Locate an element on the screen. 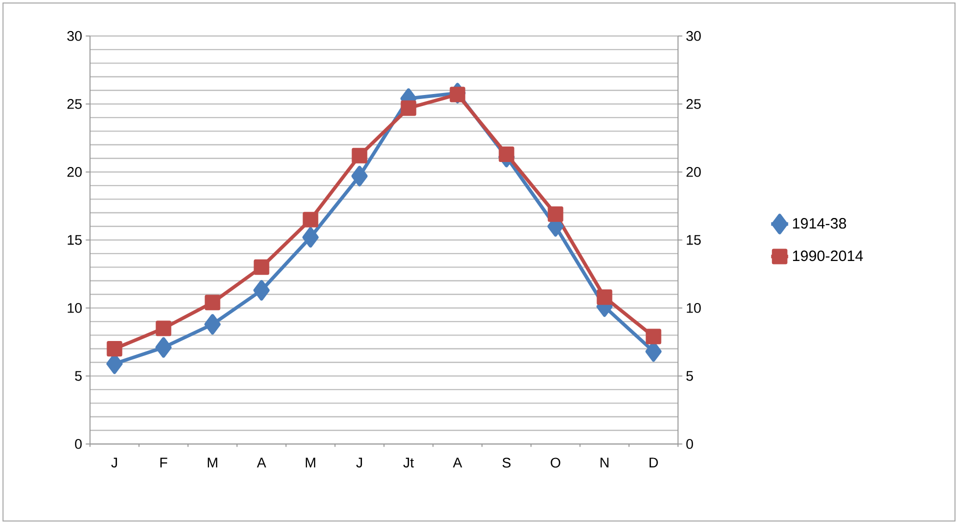  legend-label: 1914-38 is located at coordinates (819, 223).